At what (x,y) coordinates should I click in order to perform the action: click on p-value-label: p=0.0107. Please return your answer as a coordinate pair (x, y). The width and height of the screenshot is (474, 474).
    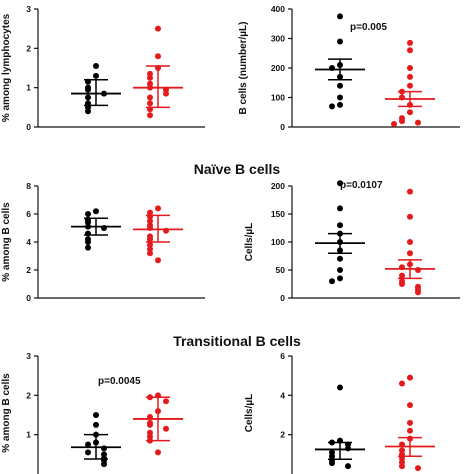
    Looking at the image, I should click on (361, 185).